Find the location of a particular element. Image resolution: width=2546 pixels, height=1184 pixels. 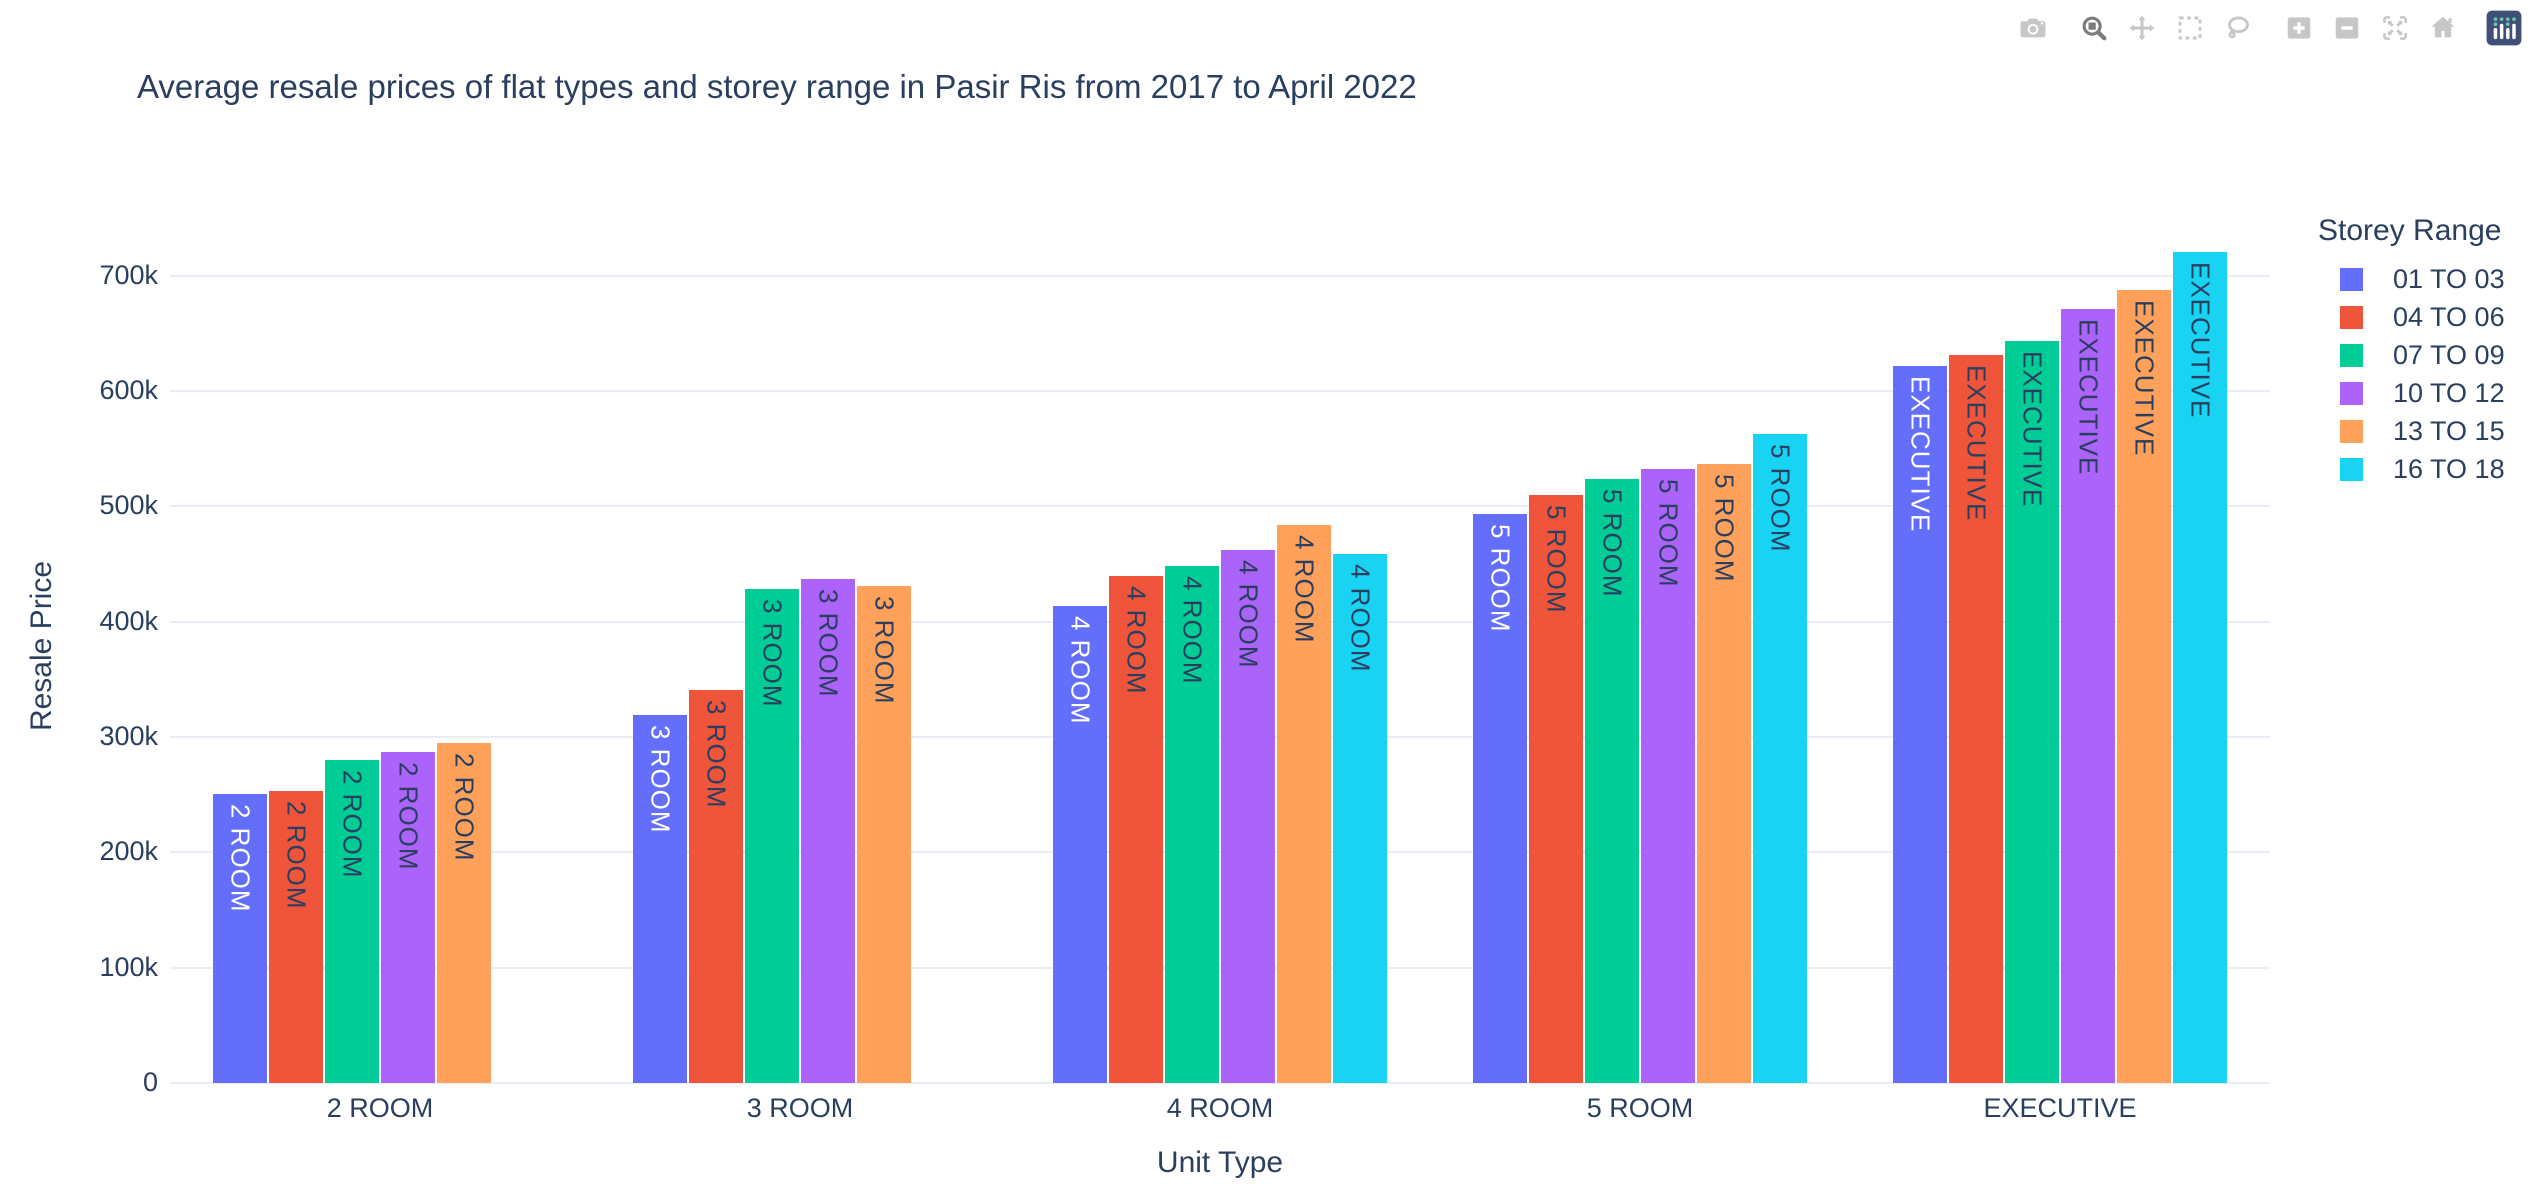

bar-04-to-06-2-room: 2 ROOM is located at coordinates (296, 937).